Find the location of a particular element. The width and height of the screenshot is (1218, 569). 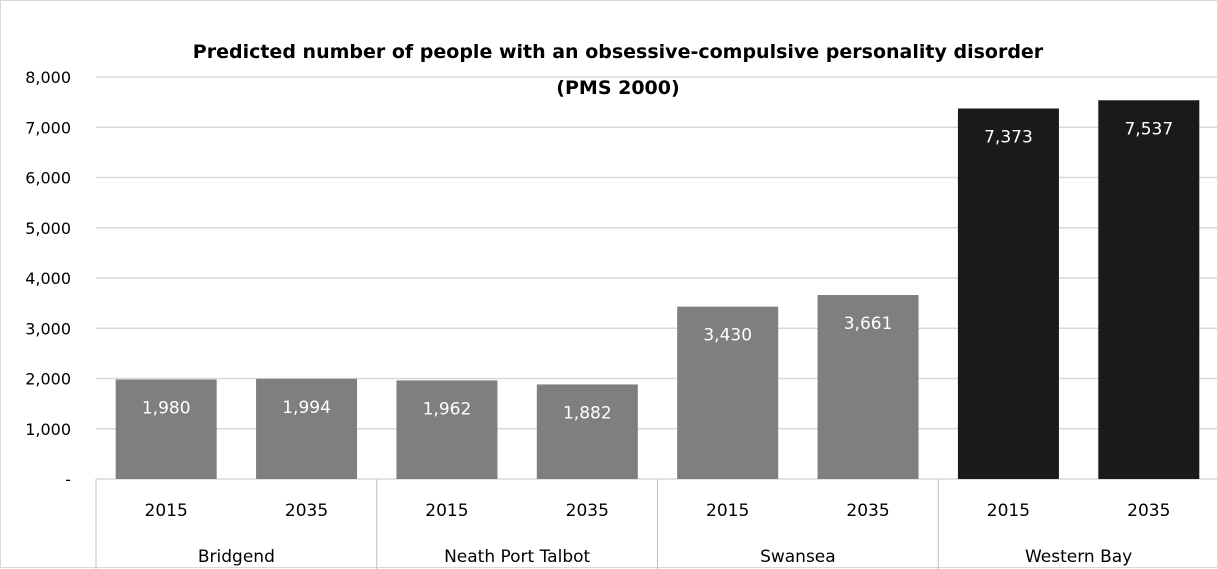

x-group-label: Swansea is located at coordinates (798, 557).